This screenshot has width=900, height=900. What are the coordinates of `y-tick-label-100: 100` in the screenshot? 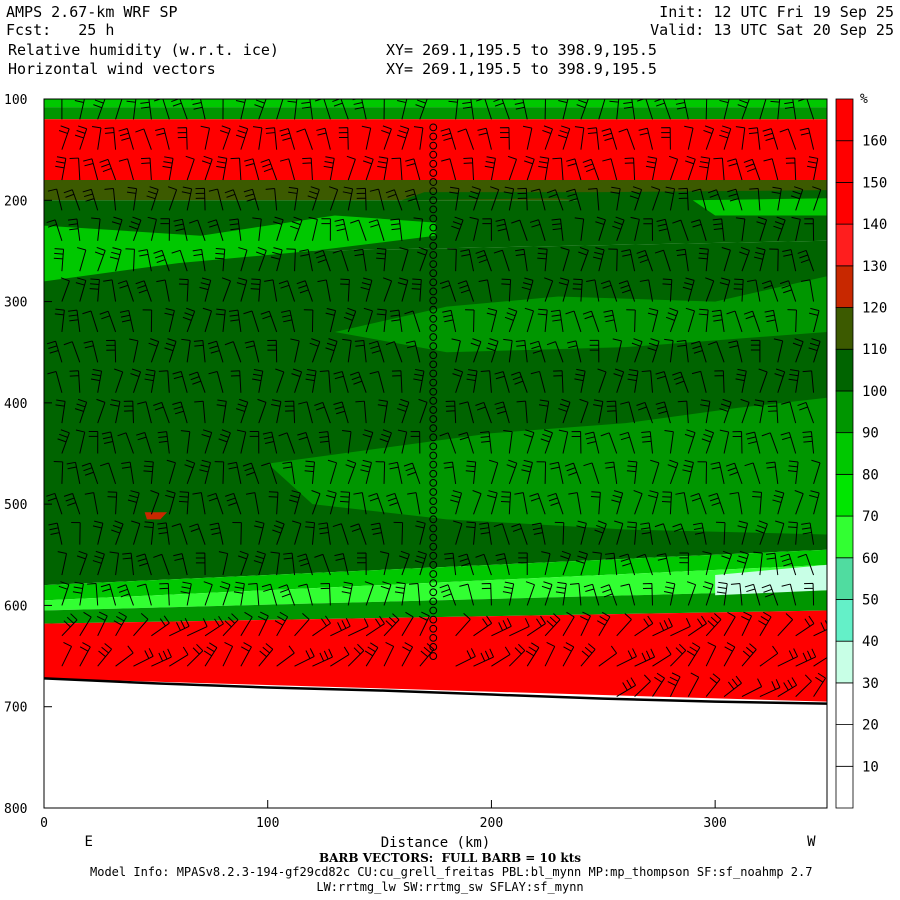 It's located at (15, 100).